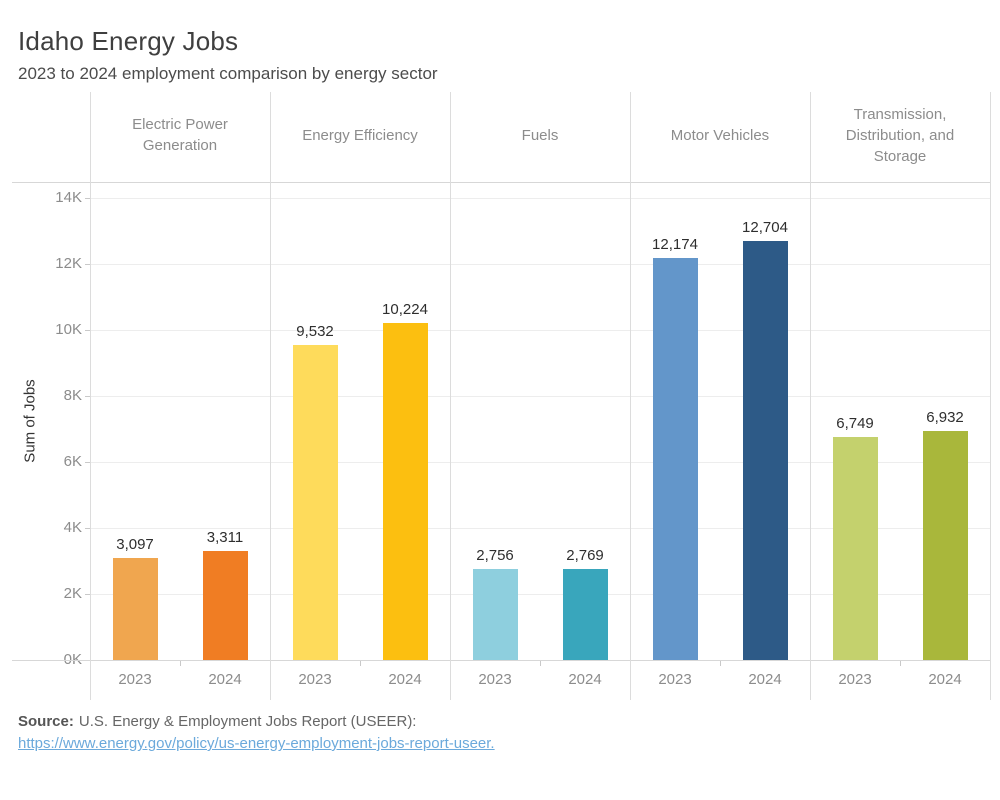  Describe the element at coordinates (360, 135) in the screenshot. I see `panel-header: Energy Efficiency` at that location.